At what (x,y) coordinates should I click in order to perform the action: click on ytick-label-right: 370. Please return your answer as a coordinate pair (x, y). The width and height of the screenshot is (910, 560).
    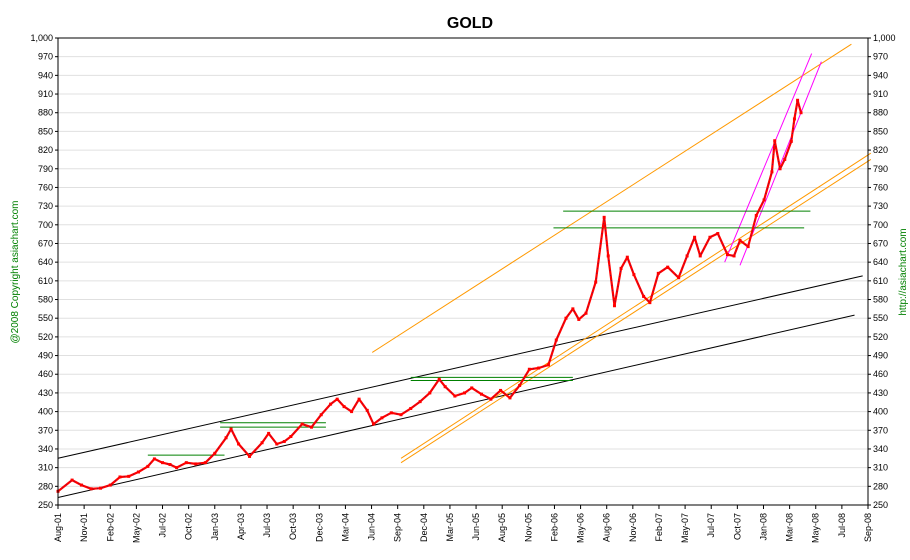
    Looking at the image, I should click on (880, 430).